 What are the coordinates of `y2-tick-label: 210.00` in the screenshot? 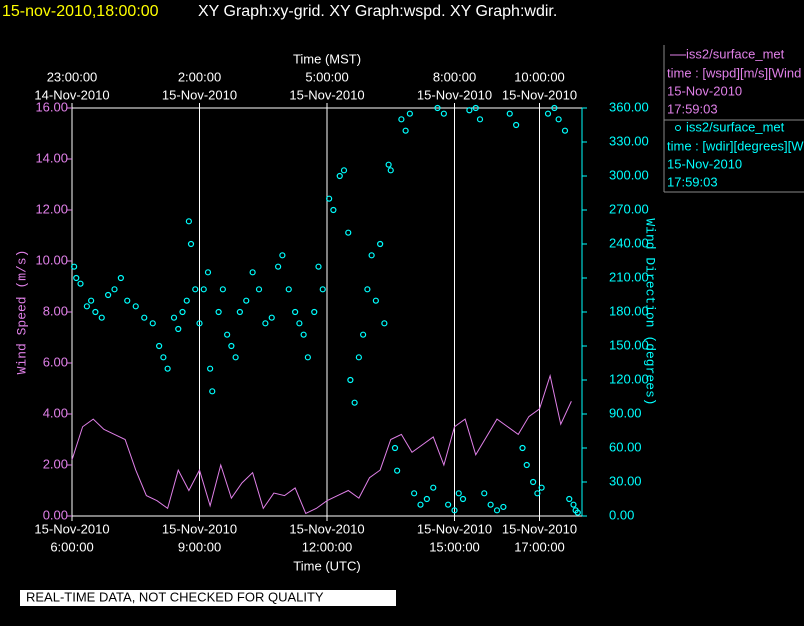 It's located at (629, 276).